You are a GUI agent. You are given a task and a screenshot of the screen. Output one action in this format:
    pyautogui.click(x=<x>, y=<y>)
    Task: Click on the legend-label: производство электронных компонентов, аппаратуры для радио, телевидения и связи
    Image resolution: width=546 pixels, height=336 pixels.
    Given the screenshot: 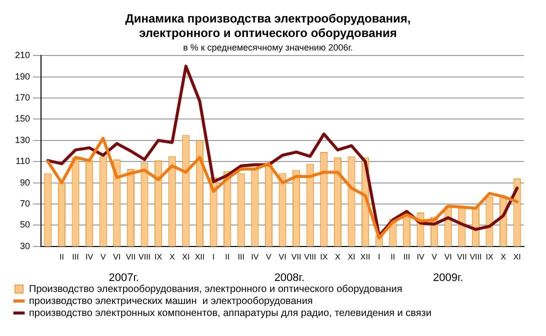 What is the action you would take?
    pyautogui.click(x=230, y=313)
    